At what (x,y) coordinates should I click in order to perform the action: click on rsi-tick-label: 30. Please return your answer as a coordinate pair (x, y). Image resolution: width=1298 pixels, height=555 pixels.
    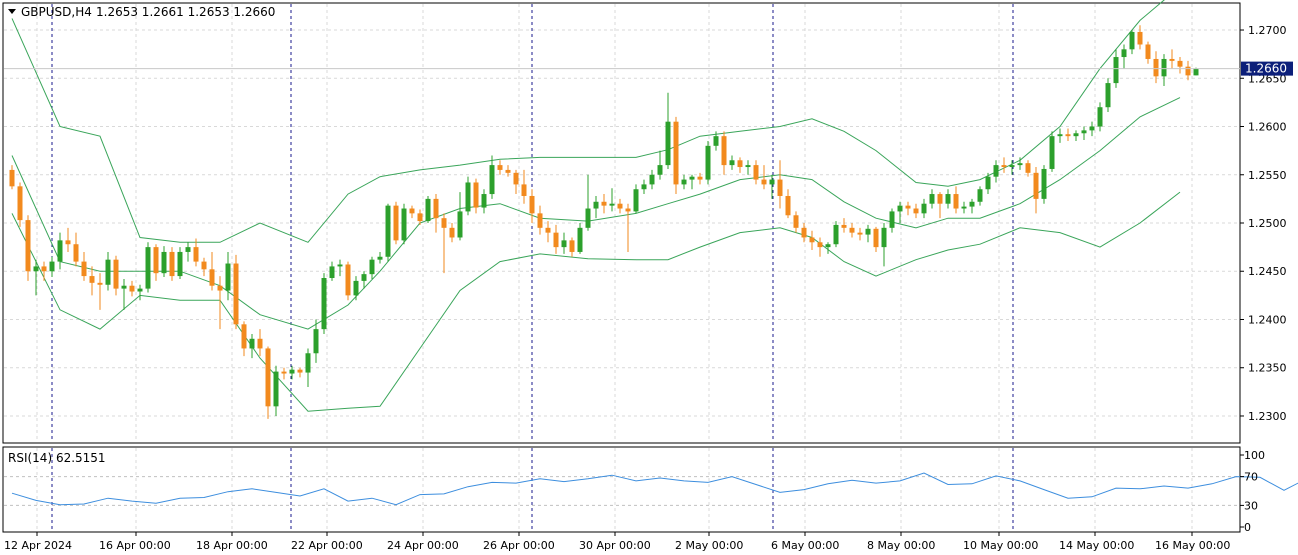
    Looking at the image, I should click on (1251, 505).